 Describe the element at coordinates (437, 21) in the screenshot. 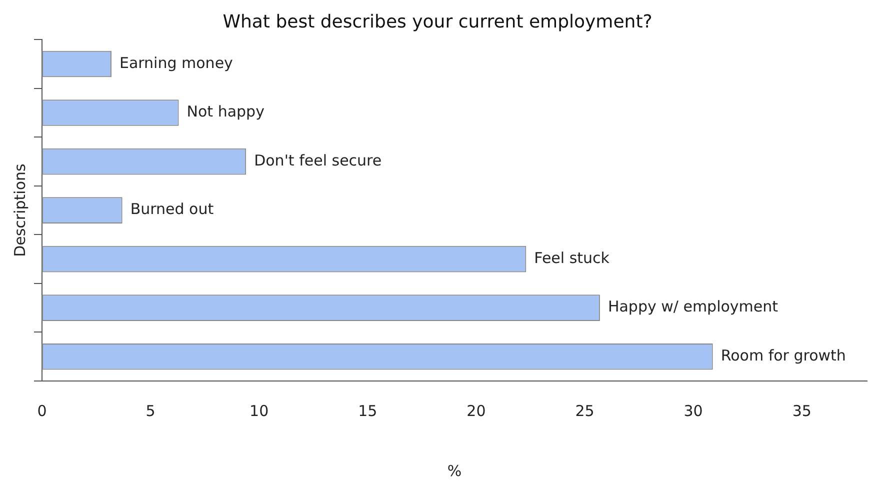

I see `chart-title: What best describes your current employment?` at that location.